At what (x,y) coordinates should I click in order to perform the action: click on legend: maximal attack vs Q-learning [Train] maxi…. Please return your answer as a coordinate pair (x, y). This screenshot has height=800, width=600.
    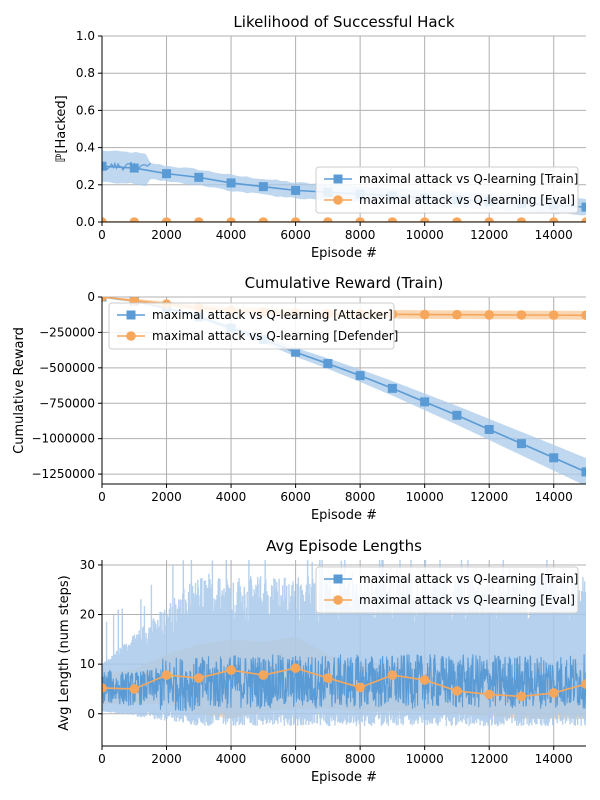
    Looking at the image, I should click on (447, 190).